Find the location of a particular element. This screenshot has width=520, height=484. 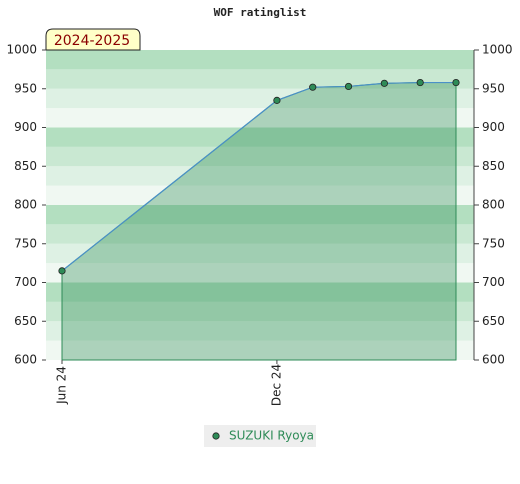

y-tick-label: 850 is located at coordinates (25, 166).